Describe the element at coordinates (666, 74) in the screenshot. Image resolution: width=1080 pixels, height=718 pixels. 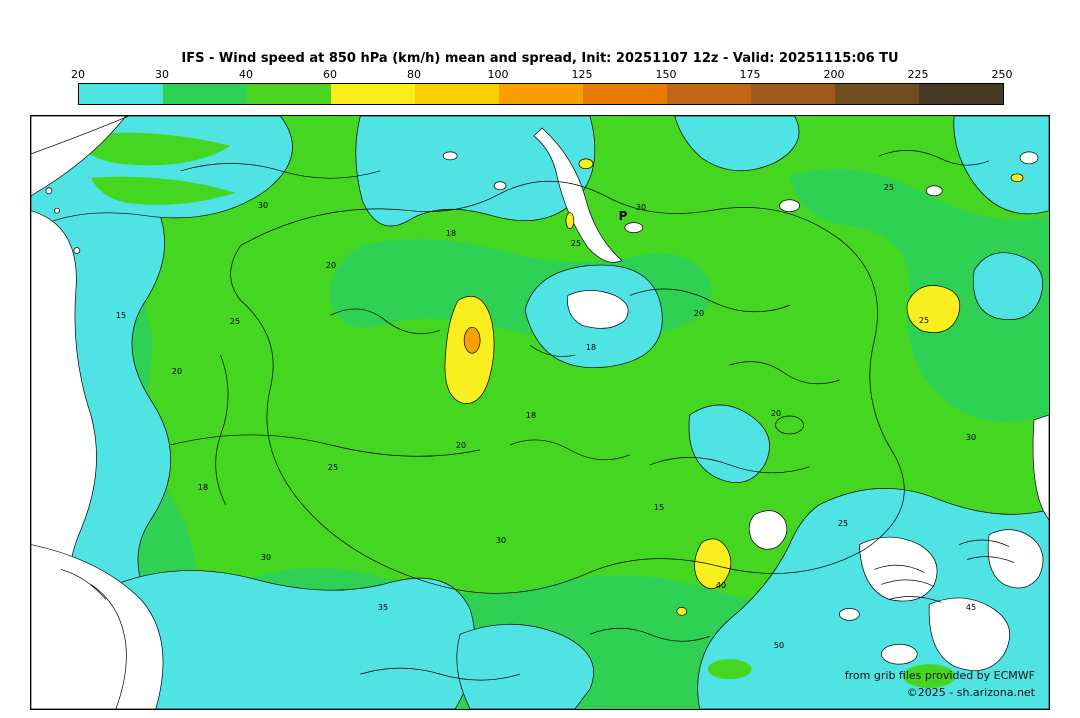
I see `colorbar-tick-label: 150` at that location.